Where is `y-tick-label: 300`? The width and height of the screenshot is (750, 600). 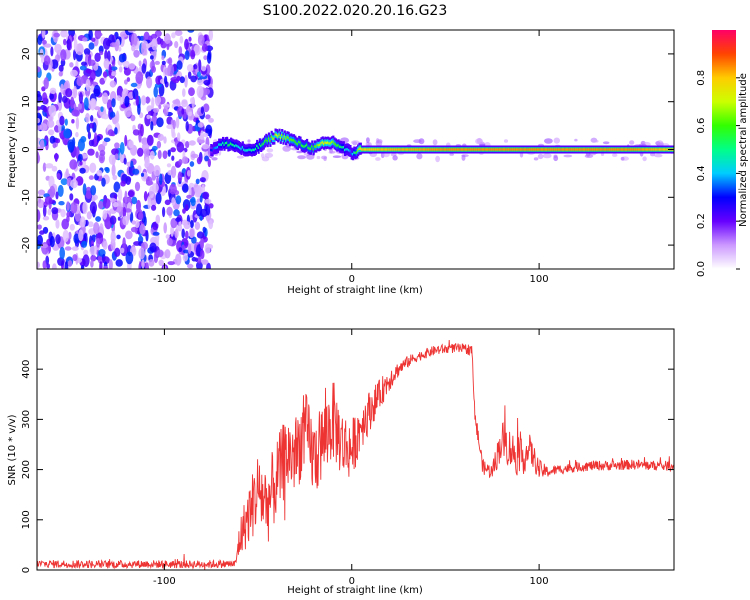 y-tick-label: 300 is located at coordinates (26, 419).